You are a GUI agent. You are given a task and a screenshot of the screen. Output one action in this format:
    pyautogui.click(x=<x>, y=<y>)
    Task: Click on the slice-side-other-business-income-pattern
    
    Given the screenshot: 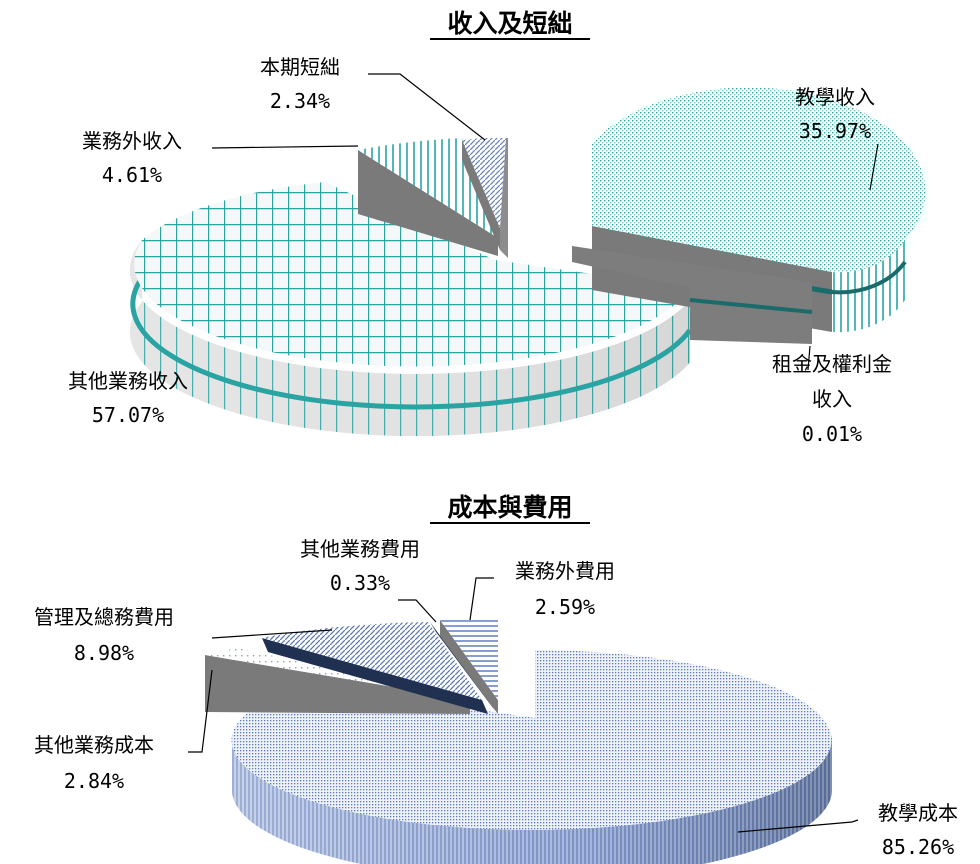 What is the action you would take?
    pyautogui.click(x=409, y=338)
    